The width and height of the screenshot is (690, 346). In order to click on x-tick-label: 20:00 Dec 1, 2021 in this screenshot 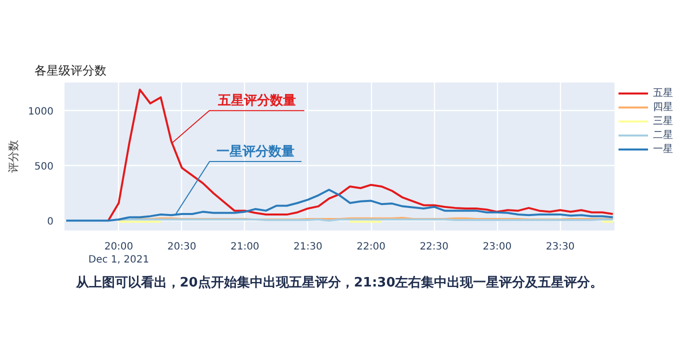, I will do `click(119, 254)`.